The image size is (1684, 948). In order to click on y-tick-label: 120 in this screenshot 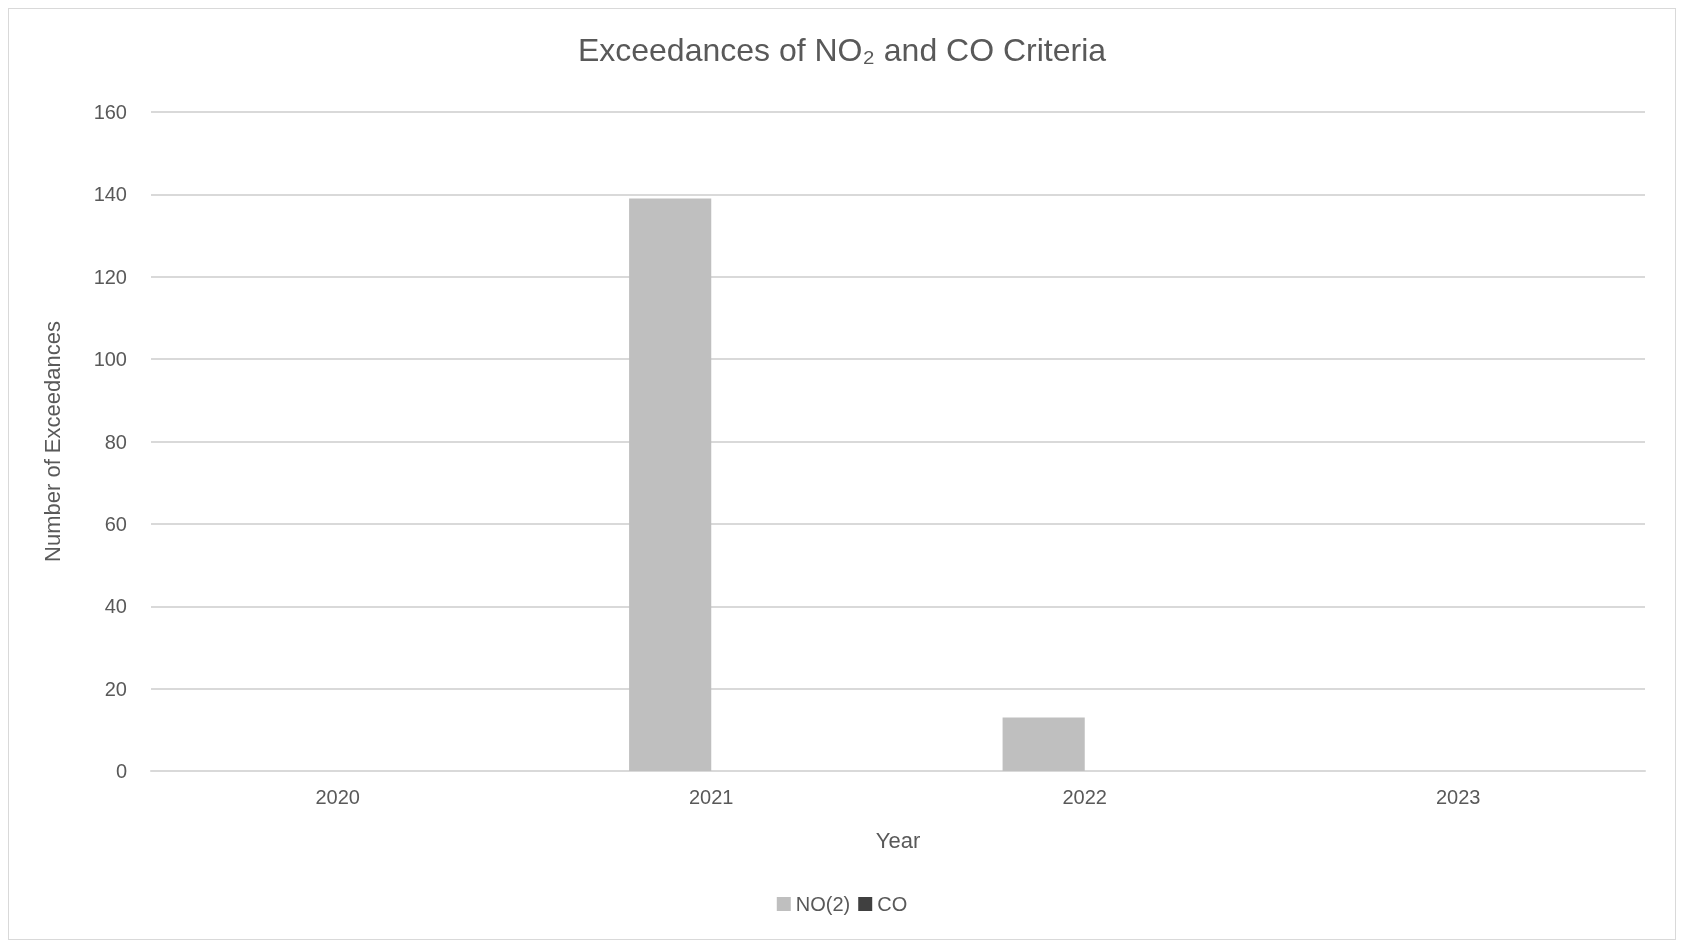, I will do `click(110, 276)`.